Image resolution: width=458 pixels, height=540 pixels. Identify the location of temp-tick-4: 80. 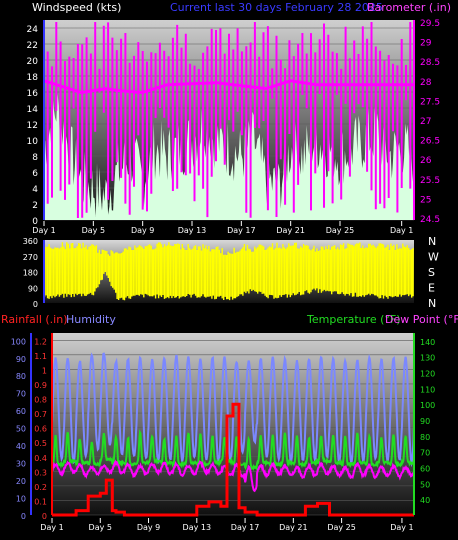
(425, 437).